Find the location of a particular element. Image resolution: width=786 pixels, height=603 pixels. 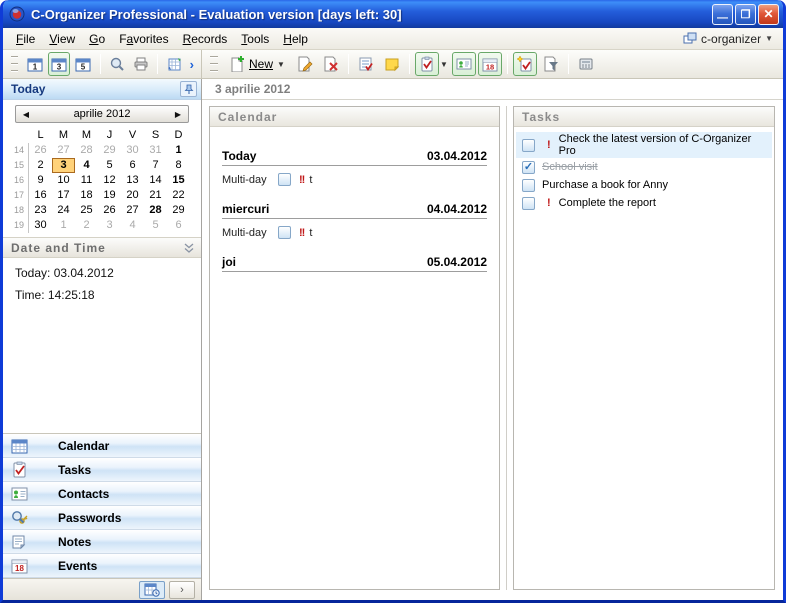

day-view-5-button: 5 is located at coordinates (83, 64).